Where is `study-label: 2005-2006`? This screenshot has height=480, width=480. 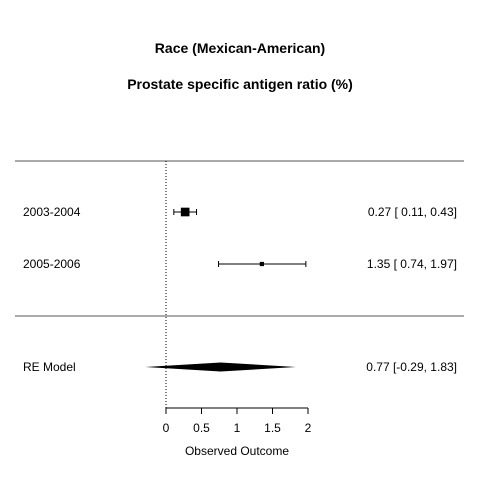
study-label: 2005-2006 is located at coordinates (52, 264).